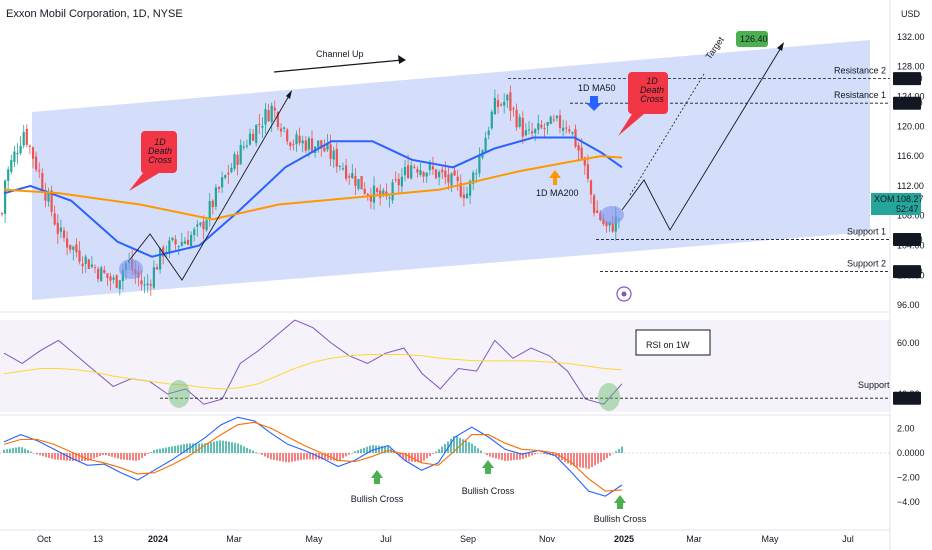  Describe the element at coordinates (594, 103) in the screenshot. I see `ma50-arrow` at that location.